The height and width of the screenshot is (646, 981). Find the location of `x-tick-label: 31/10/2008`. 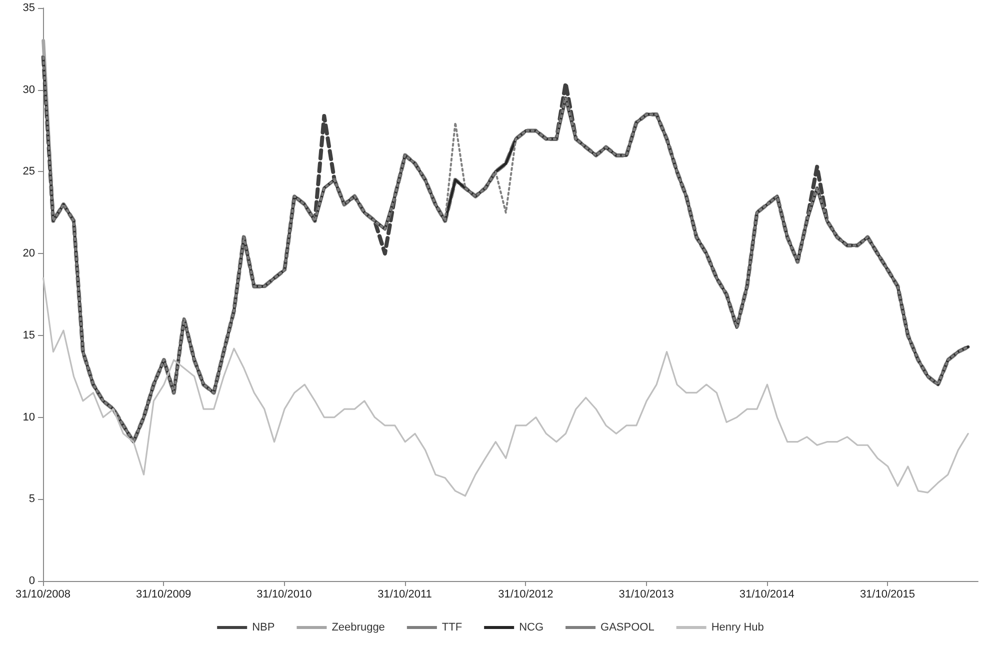

x-tick-label: 31/10/2008 is located at coordinates (43, 594).